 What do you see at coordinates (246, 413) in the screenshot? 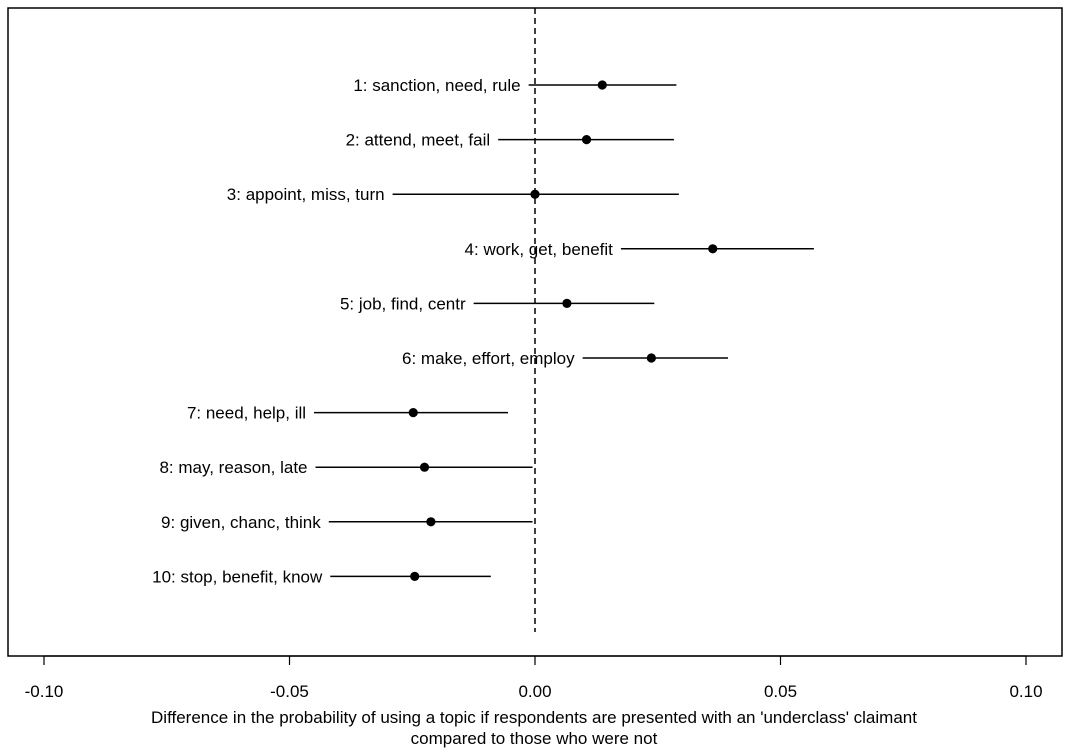
I see `topic-label: 7: need, help, ill` at bounding box center [246, 413].